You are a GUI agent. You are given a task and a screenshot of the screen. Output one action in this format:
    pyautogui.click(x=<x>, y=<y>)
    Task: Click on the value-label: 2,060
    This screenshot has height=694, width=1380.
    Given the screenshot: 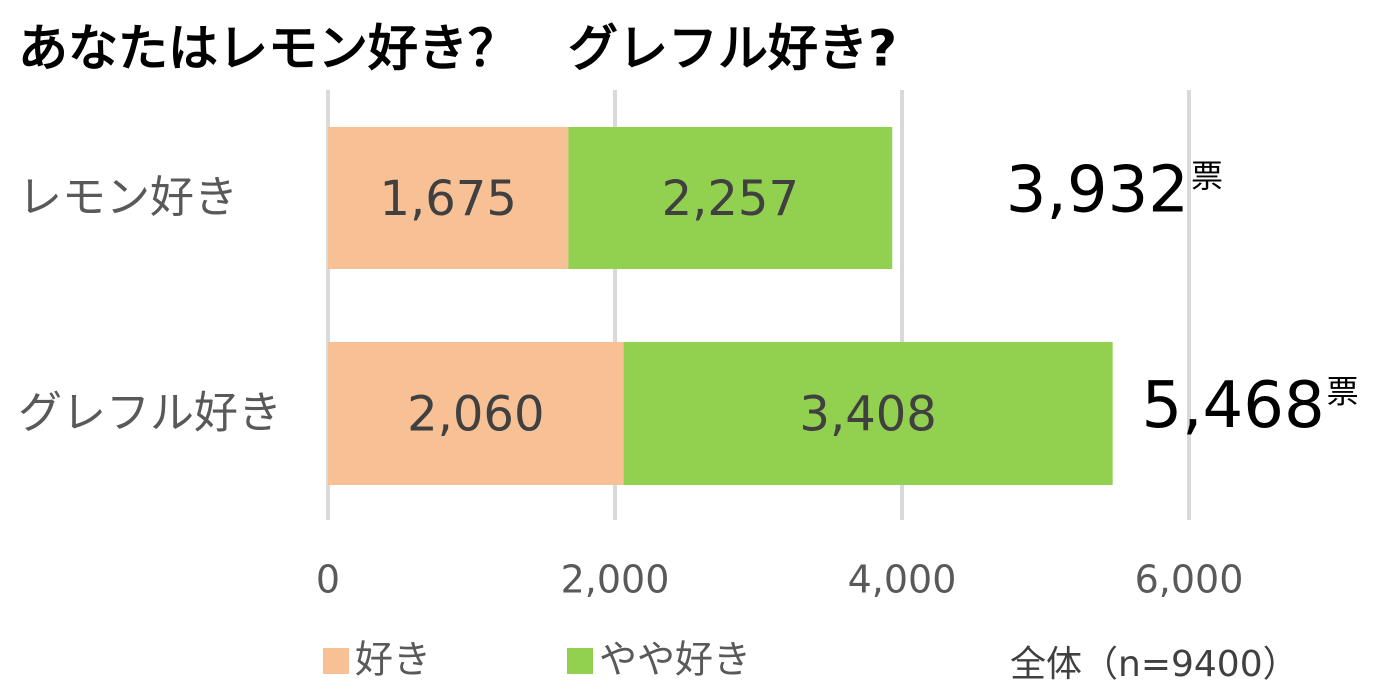 What is the action you would take?
    pyautogui.click(x=475, y=415)
    